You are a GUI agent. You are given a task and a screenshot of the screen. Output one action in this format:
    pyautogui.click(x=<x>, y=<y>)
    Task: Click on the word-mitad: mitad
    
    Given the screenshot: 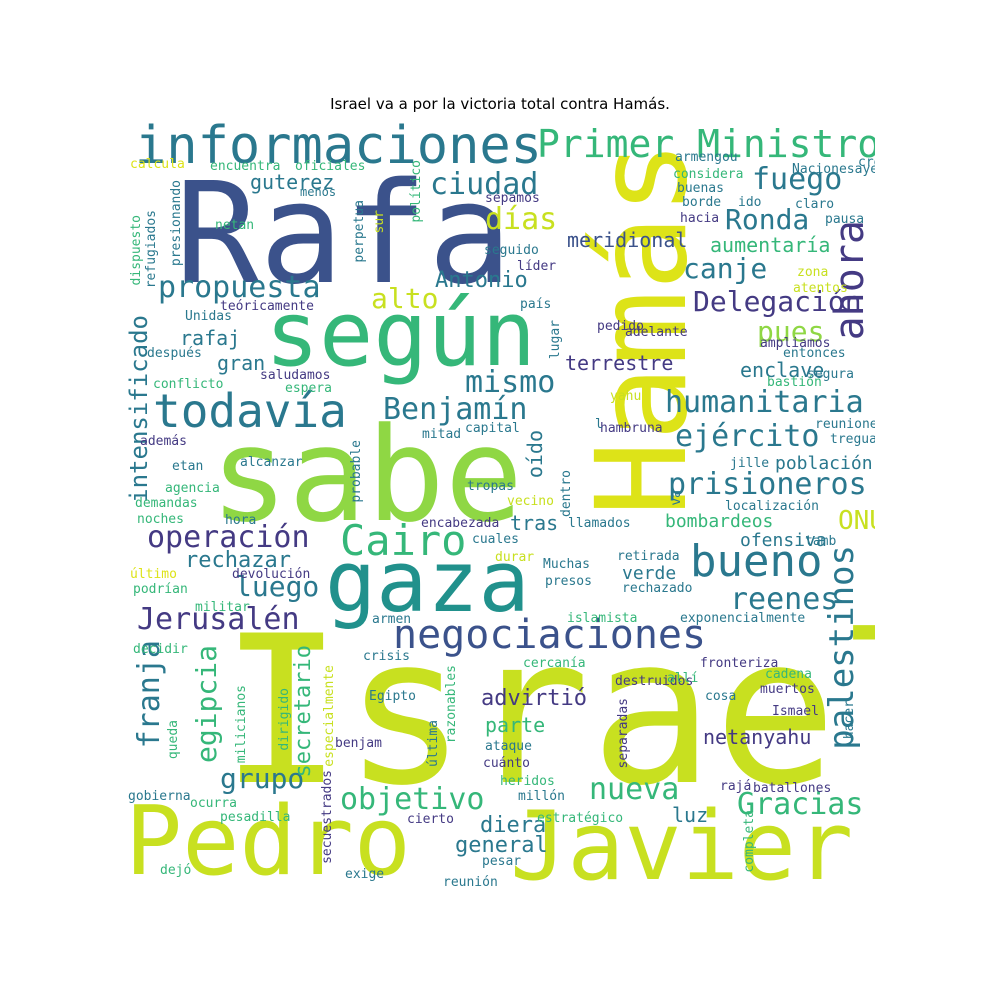 What is the action you would take?
    pyautogui.click(x=442, y=434)
    